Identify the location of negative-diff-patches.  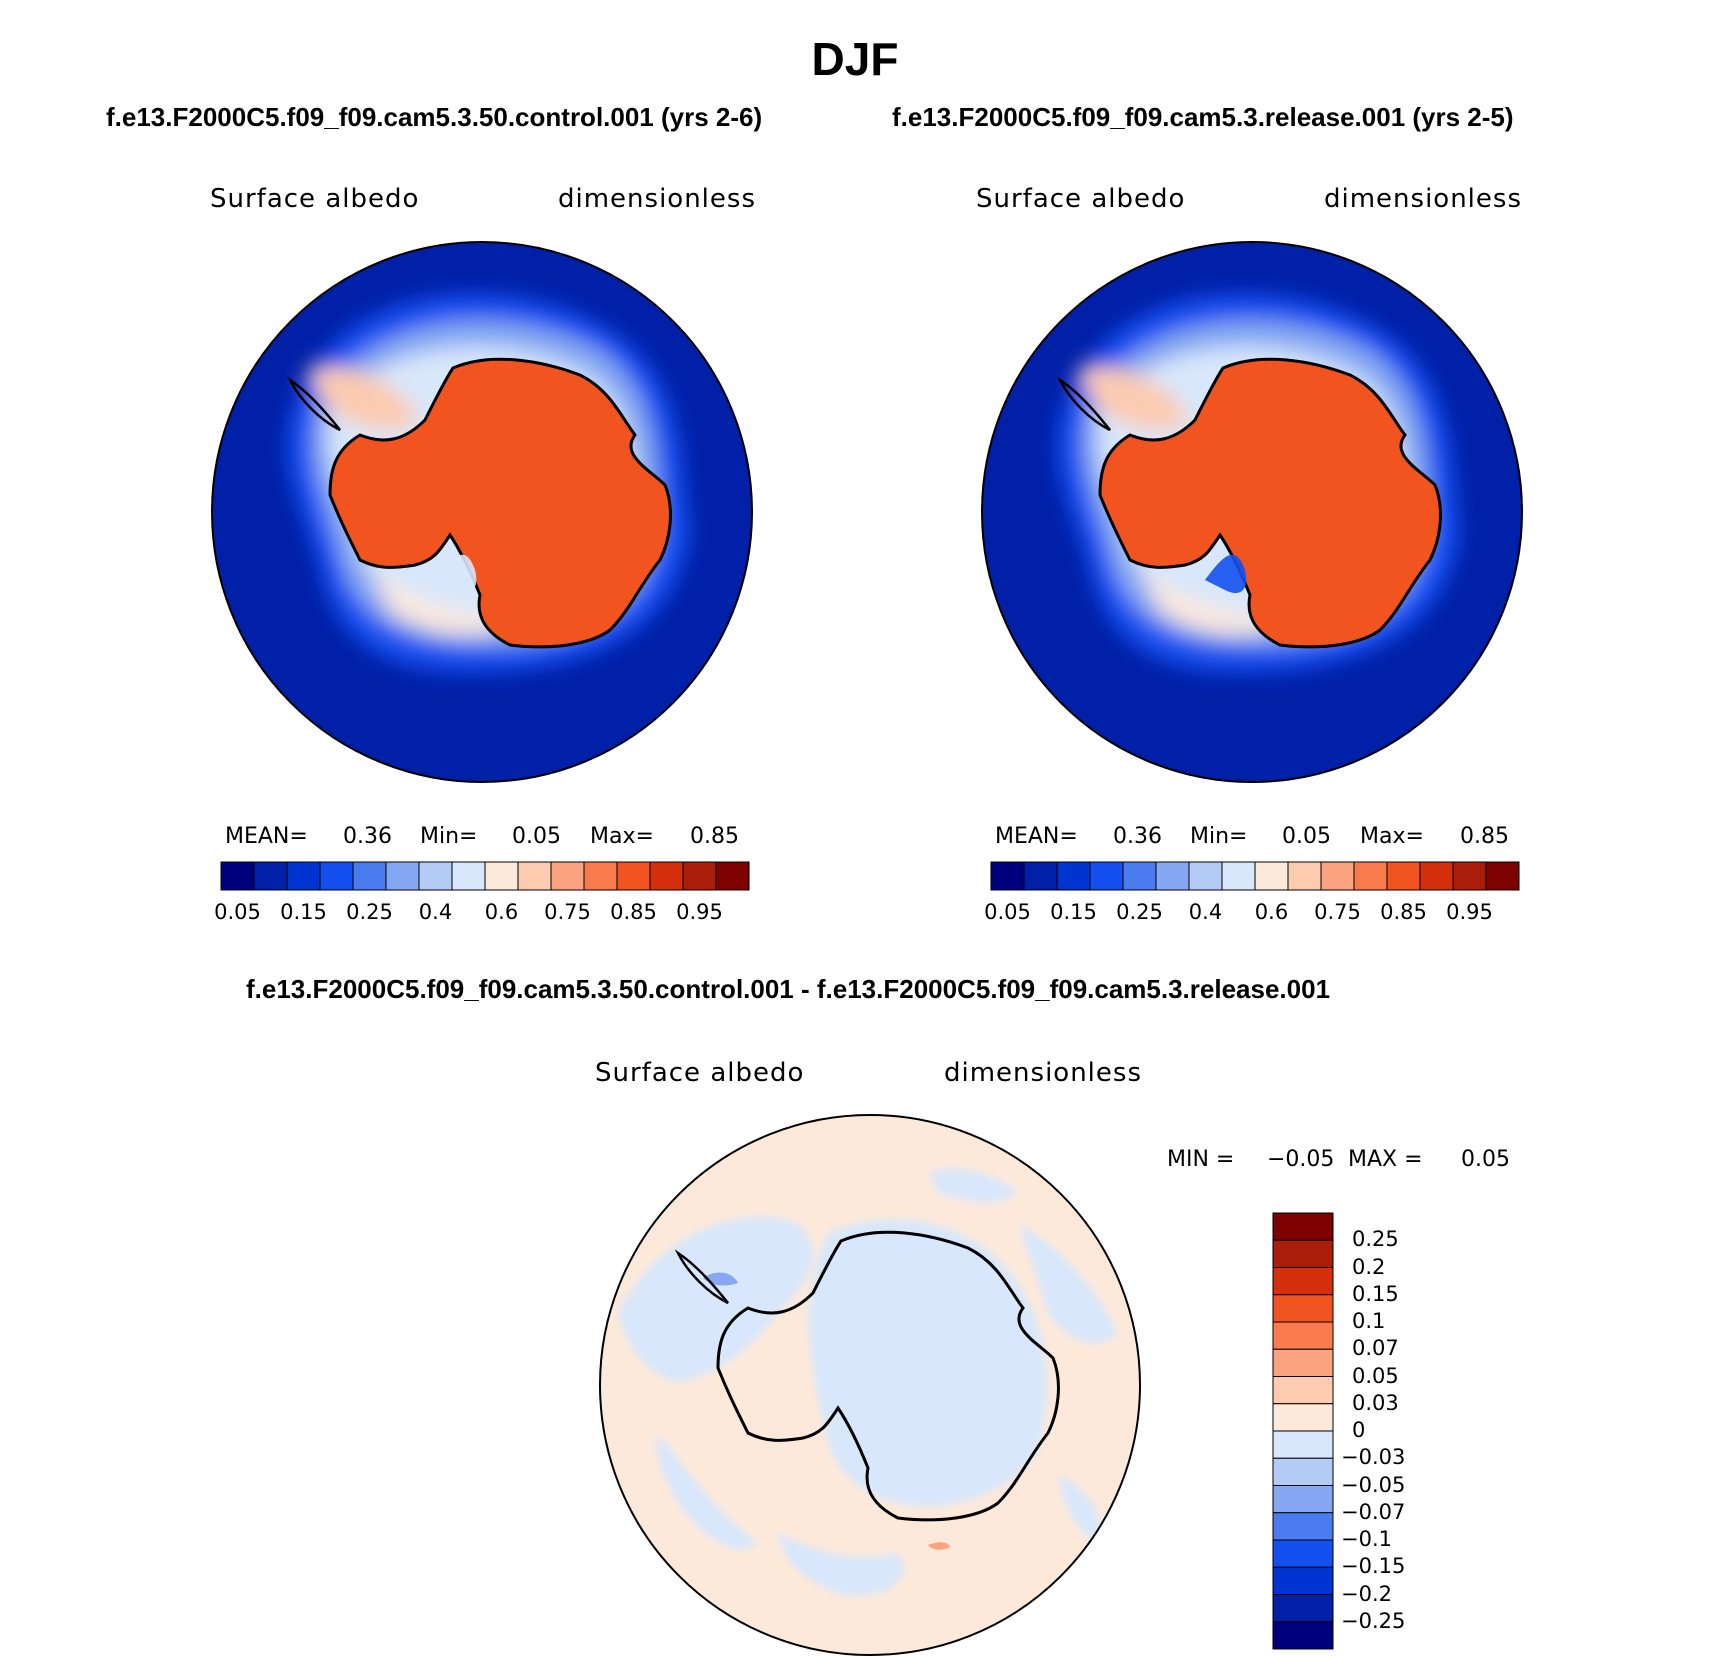
(868, 1382).